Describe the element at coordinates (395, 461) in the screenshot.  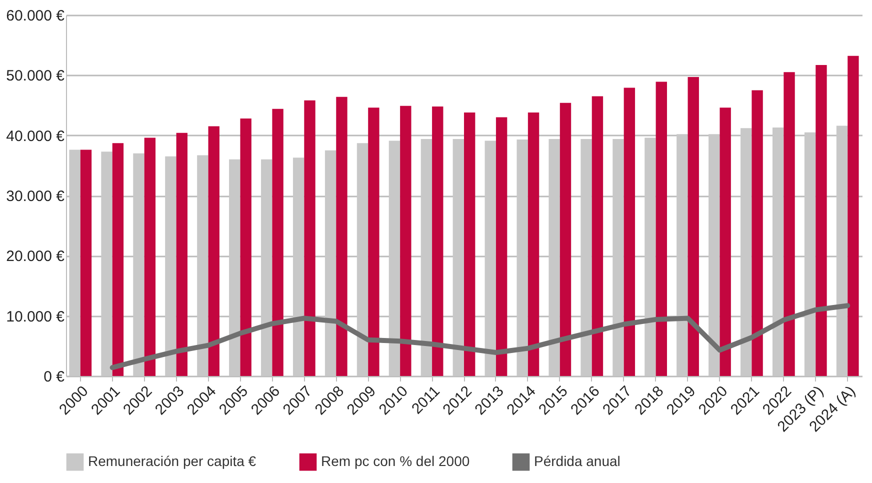
I see `legend-label: Rem pc con % del 2000` at that location.